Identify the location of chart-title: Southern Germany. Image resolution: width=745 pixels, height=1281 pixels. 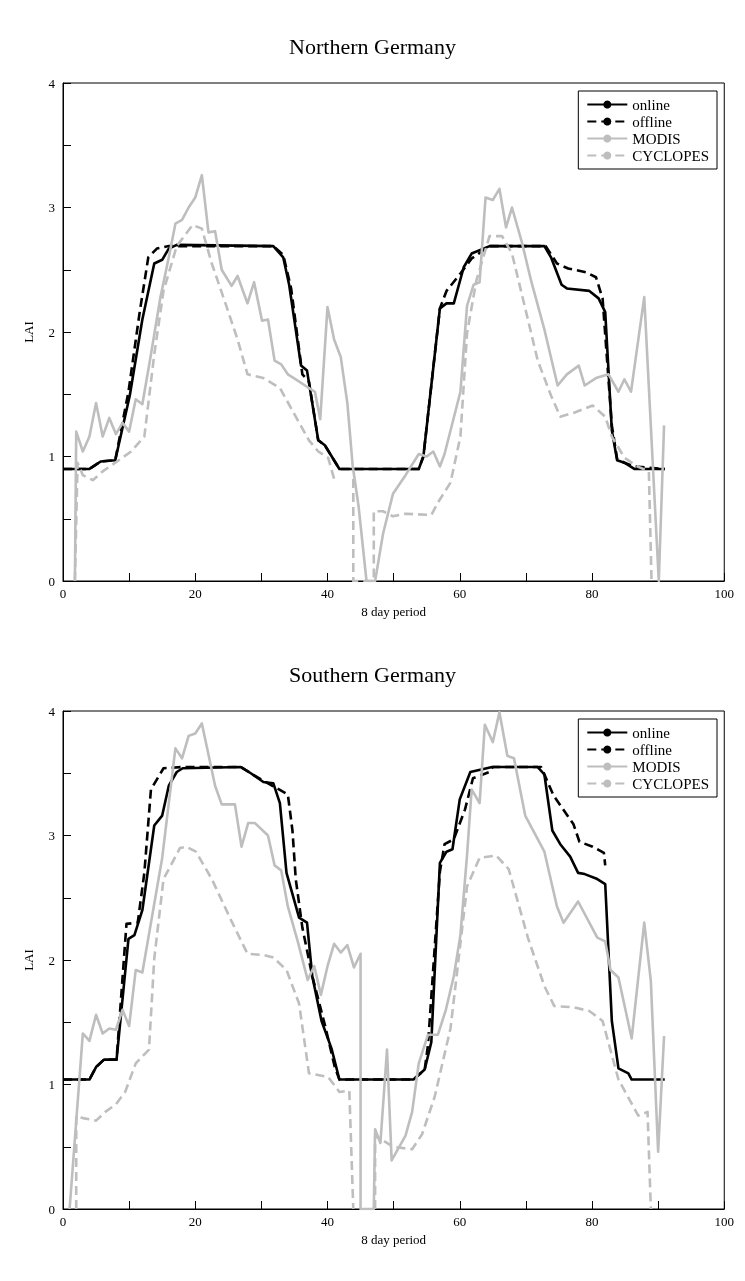
(372, 674).